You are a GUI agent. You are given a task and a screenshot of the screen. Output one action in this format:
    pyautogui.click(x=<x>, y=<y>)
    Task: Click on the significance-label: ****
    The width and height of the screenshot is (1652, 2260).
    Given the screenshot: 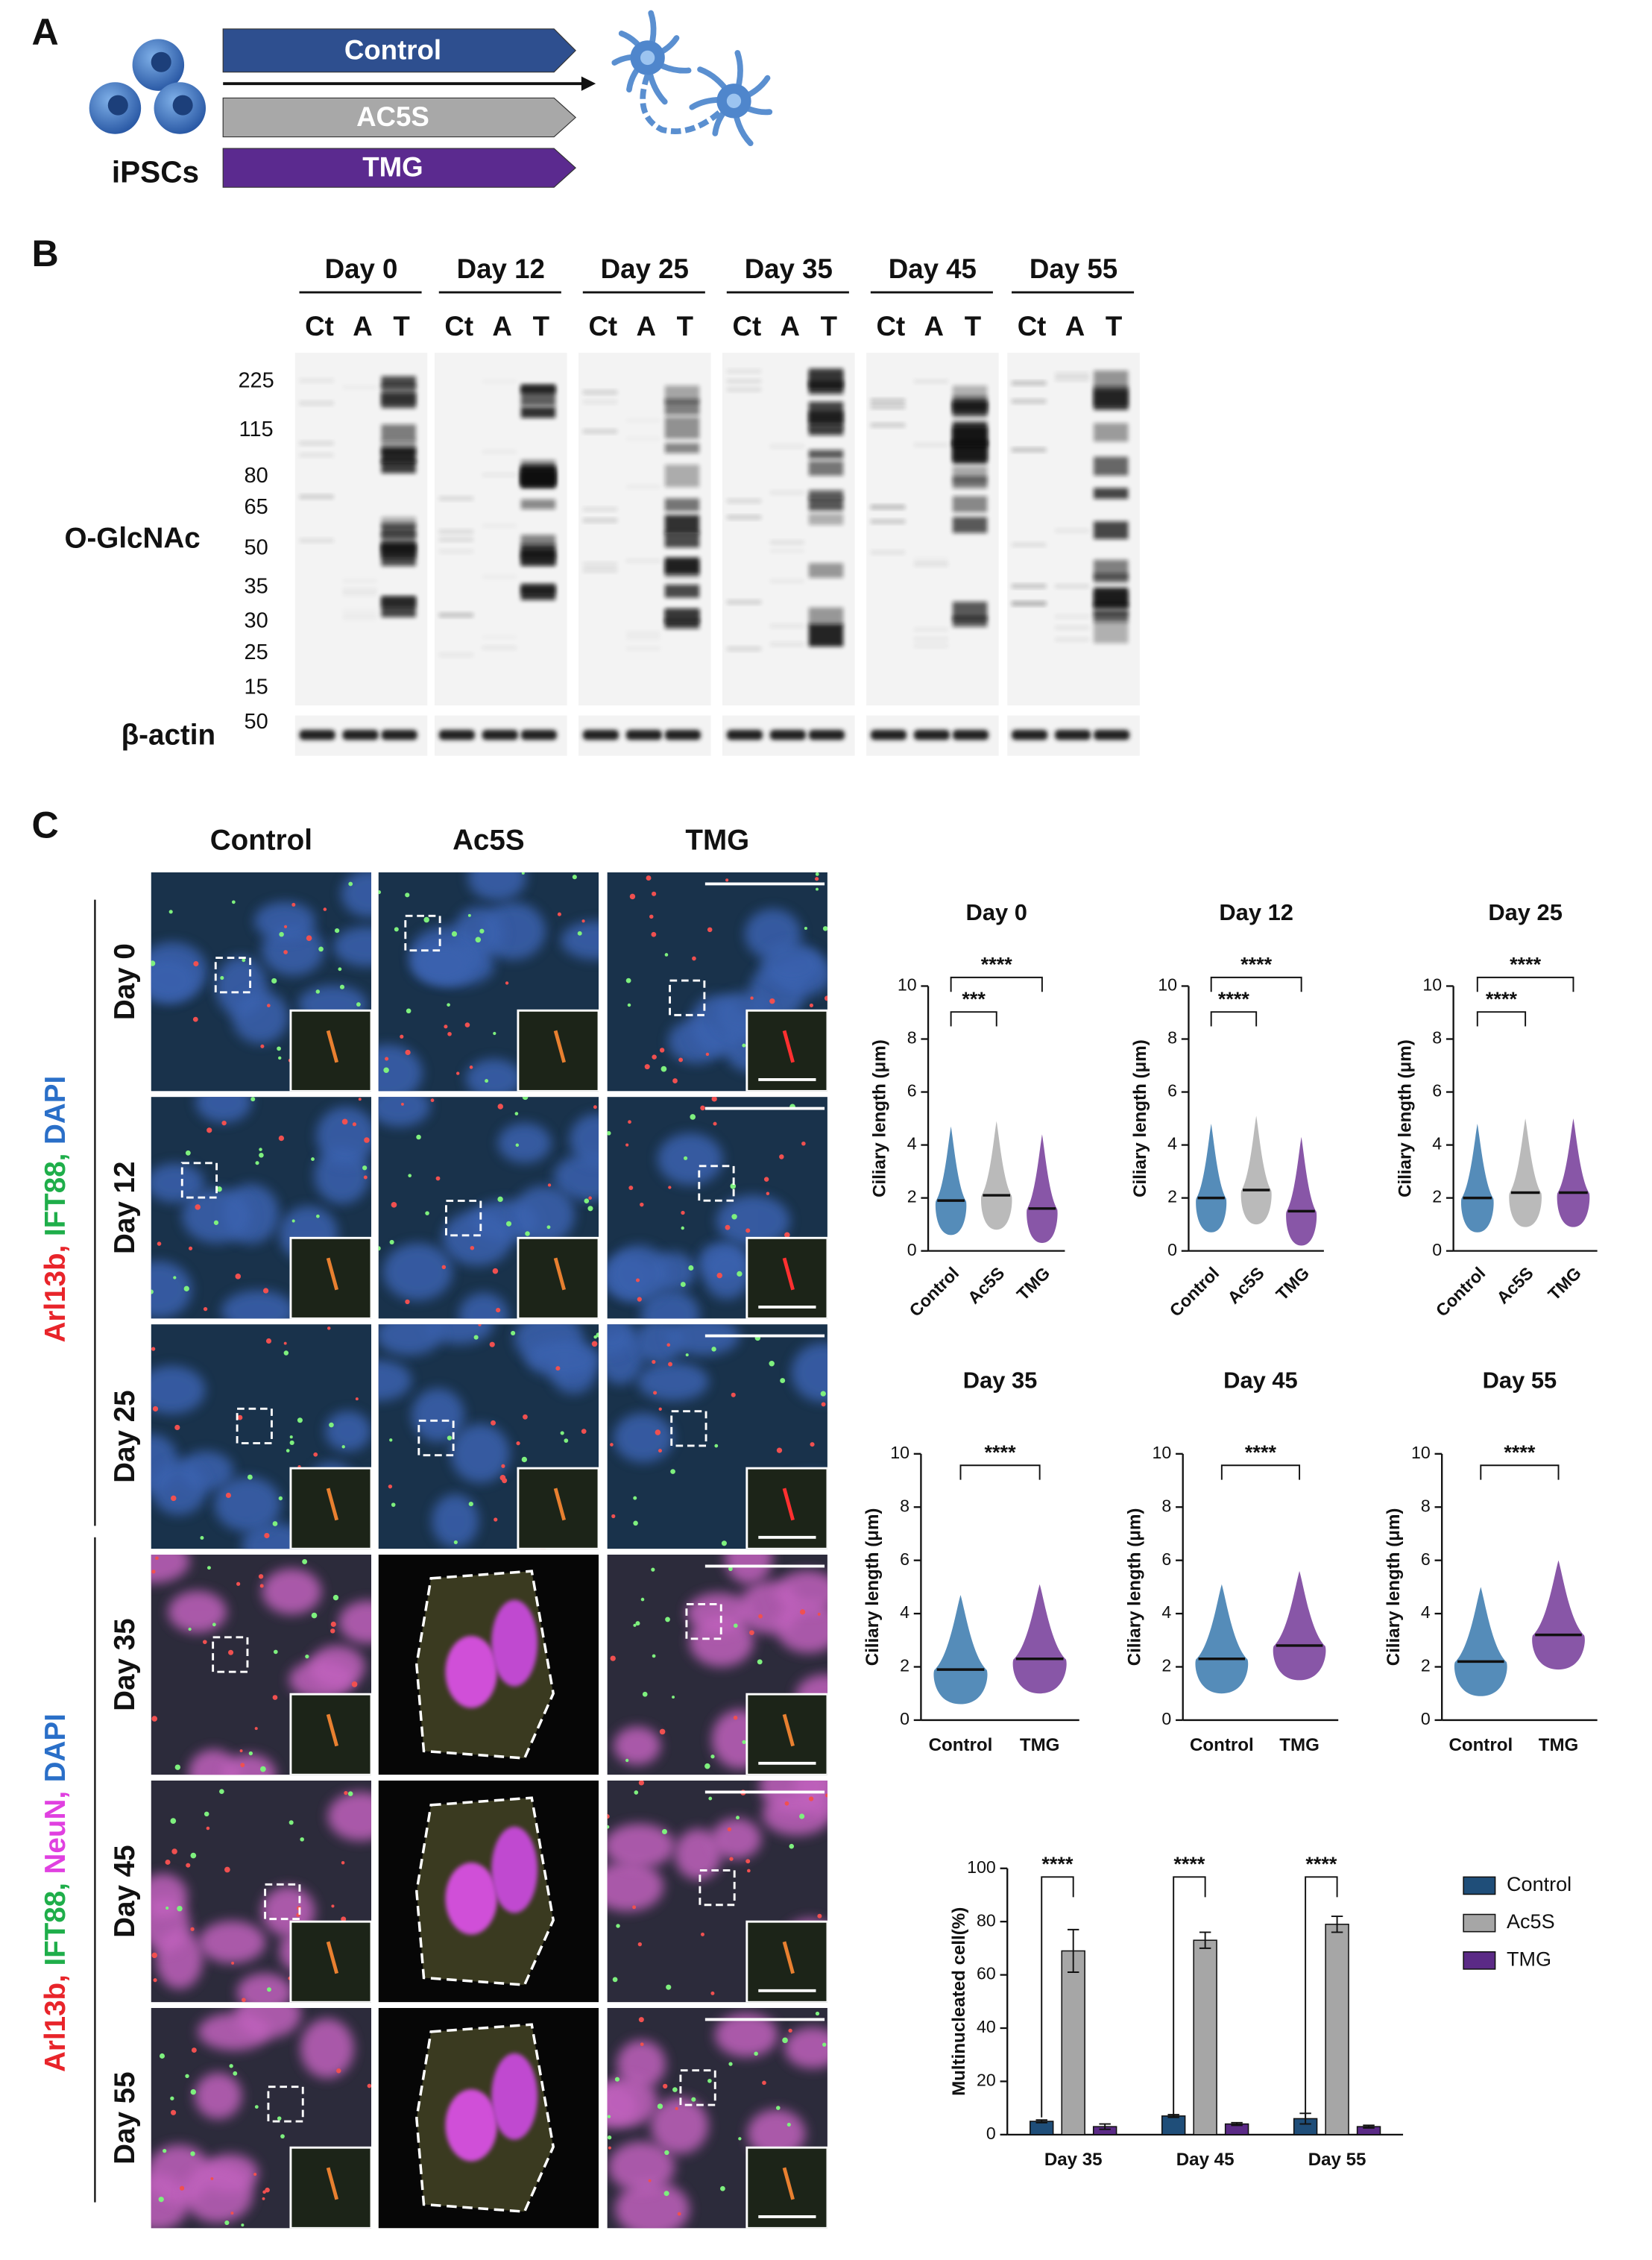 What is the action you would take?
    pyautogui.click(x=1189, y=1864)
    